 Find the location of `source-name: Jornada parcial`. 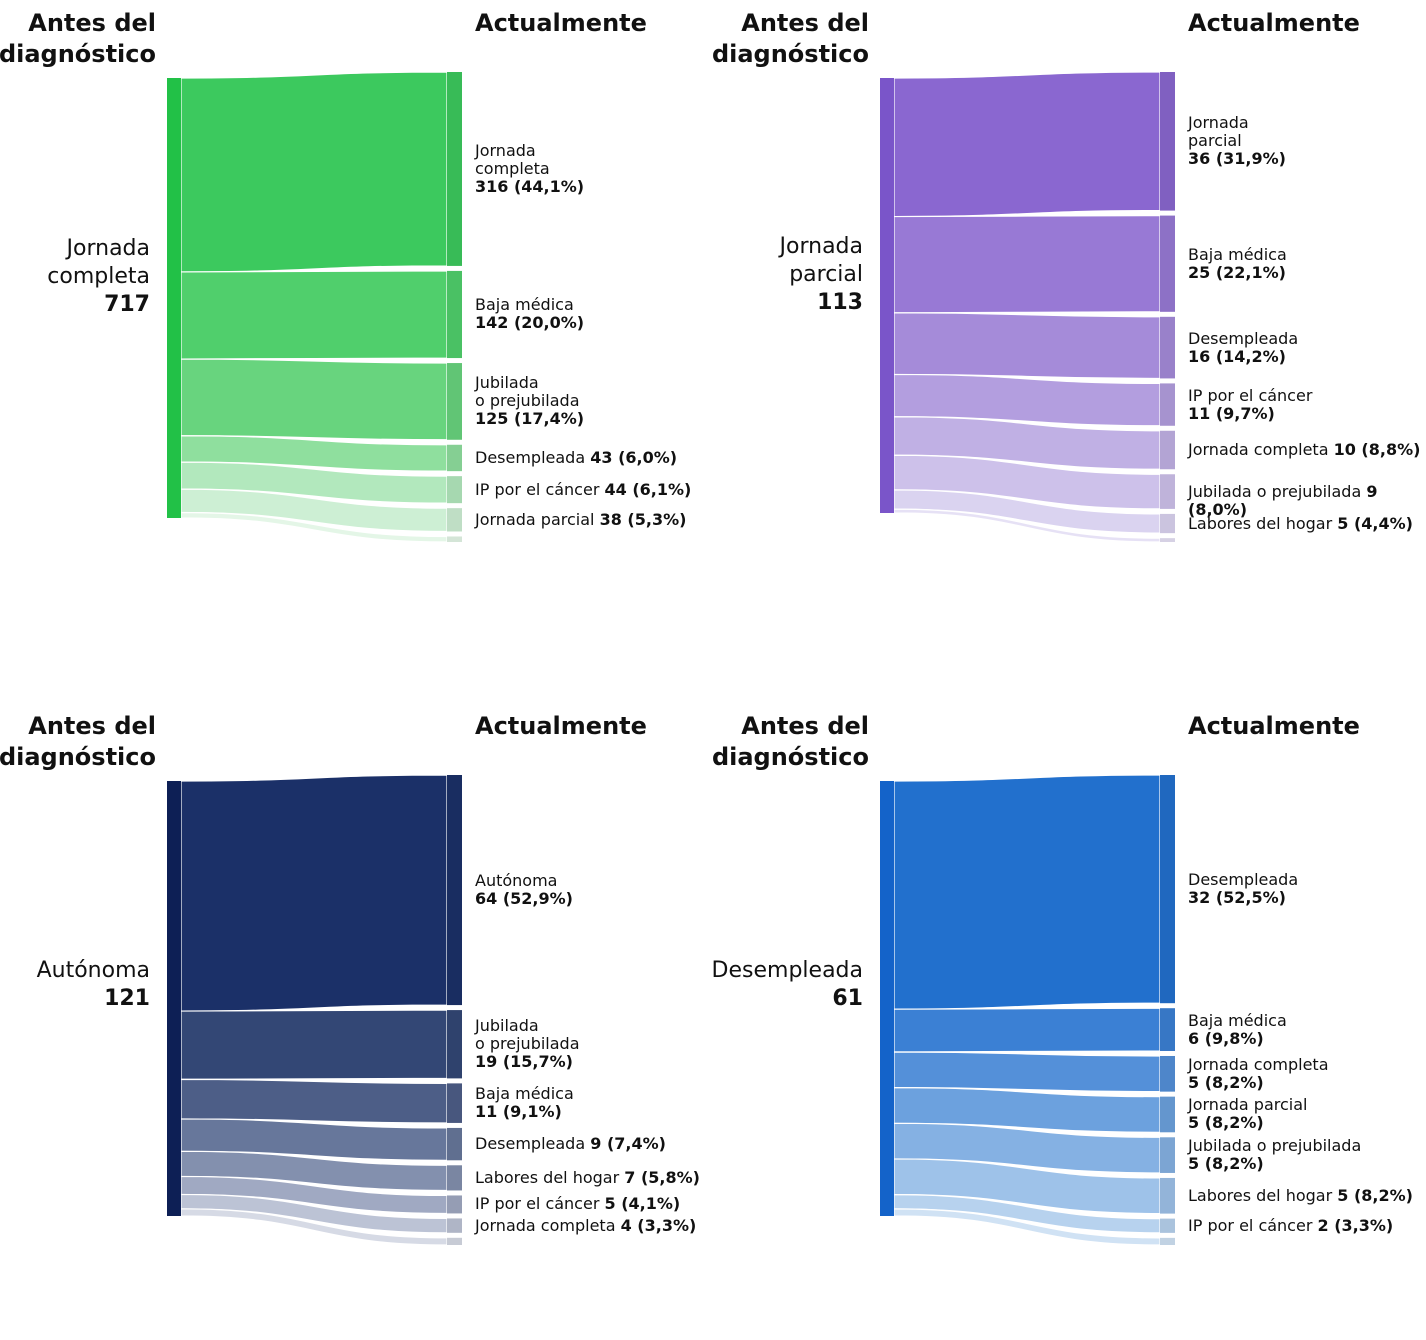

source-name: Jornada parcial is located at coordinates (821, 260).